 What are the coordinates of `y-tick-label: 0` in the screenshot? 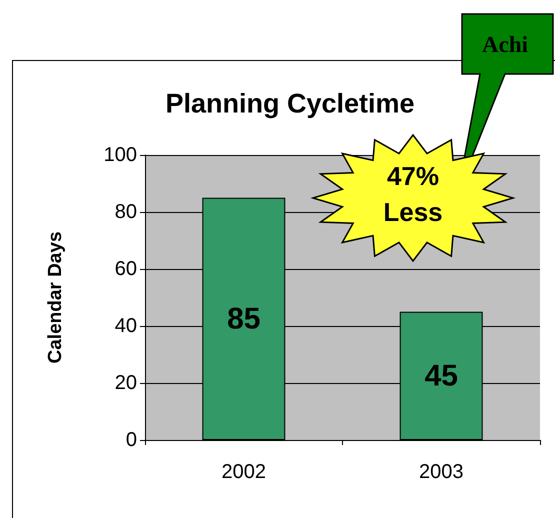 It's located at (131, 440).